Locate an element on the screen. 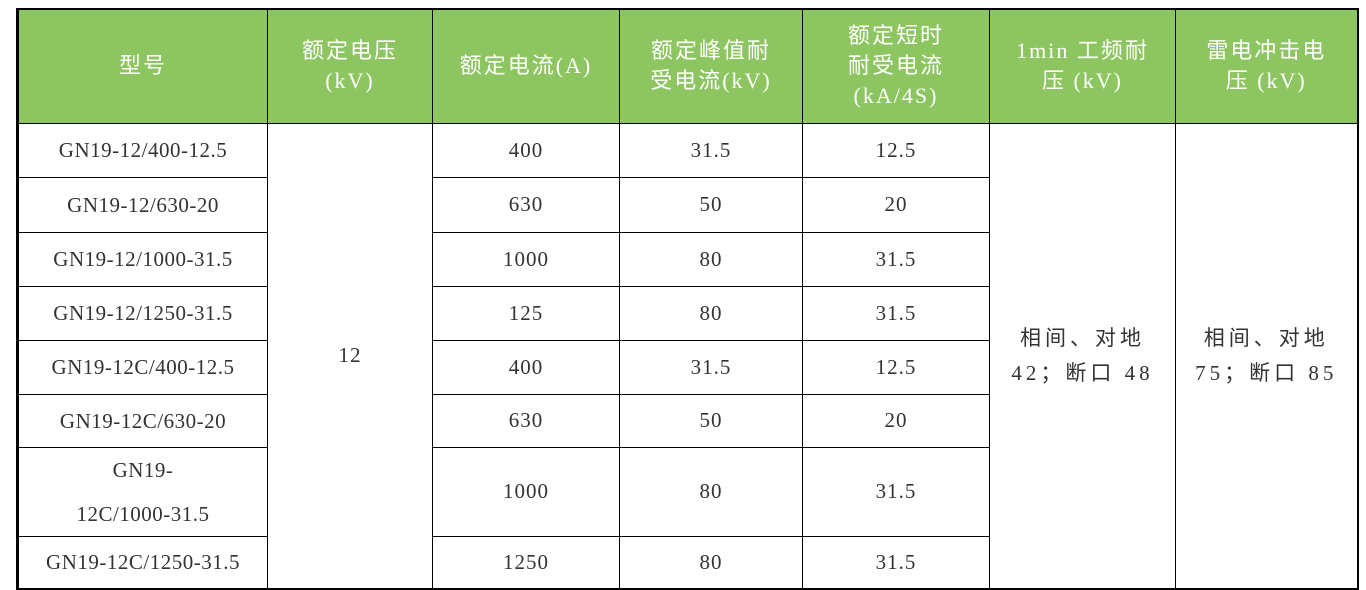 The width and height of the screenshot is (1366, 590). rated-current-cell: 125 is located at coordinates (526, 313).